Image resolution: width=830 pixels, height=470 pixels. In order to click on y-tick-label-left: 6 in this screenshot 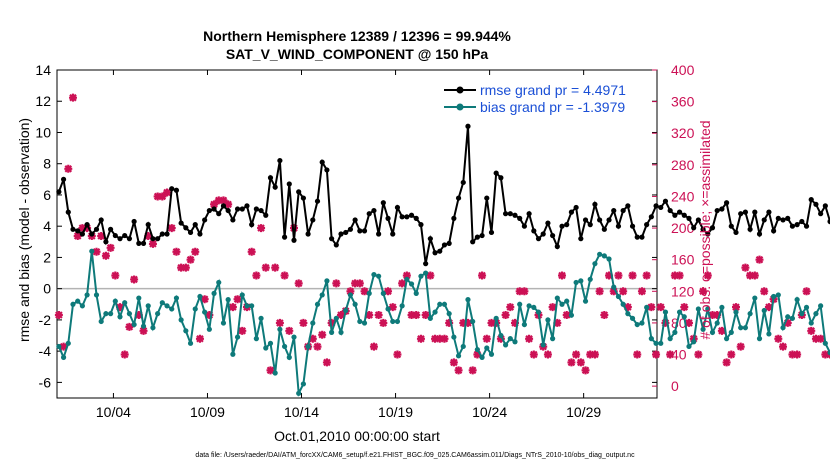, I will do `click(47, 195)`.